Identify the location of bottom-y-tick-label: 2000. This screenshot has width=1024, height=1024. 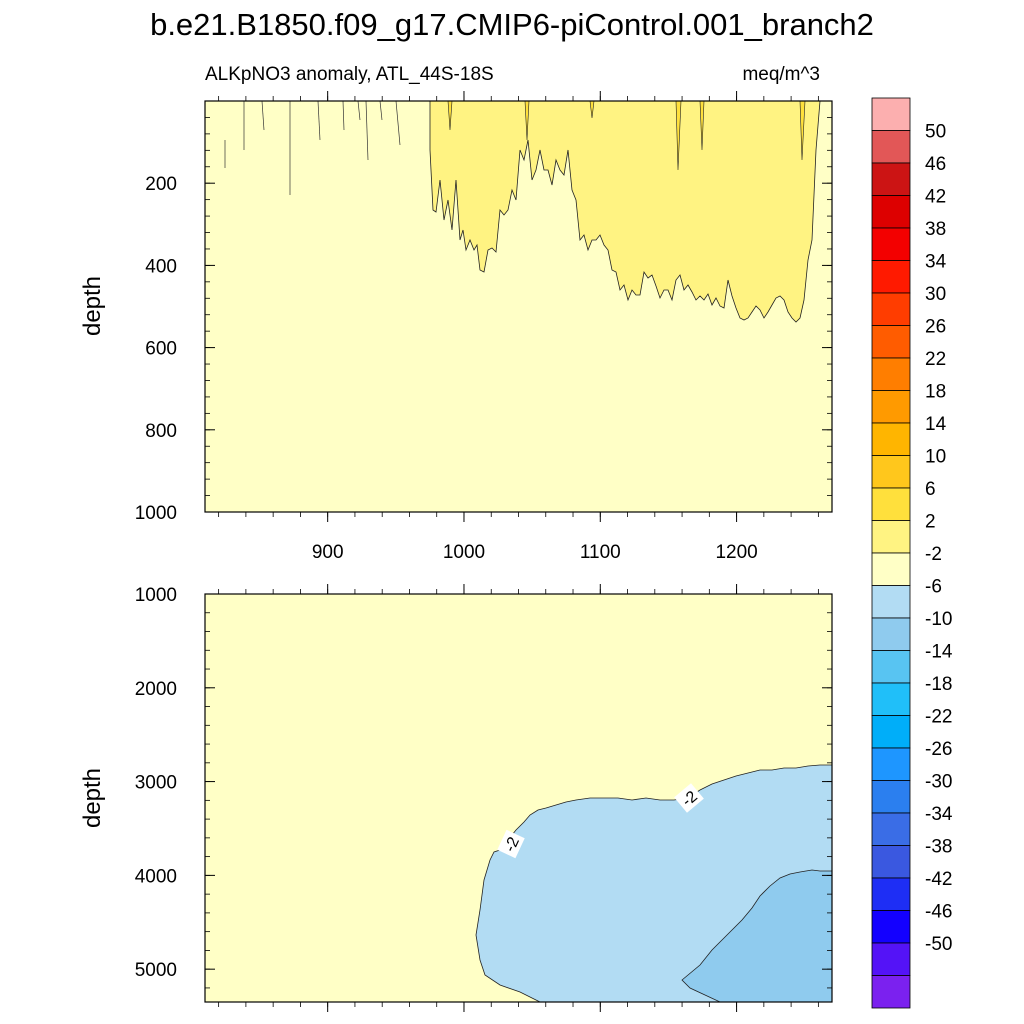
(156, 689).